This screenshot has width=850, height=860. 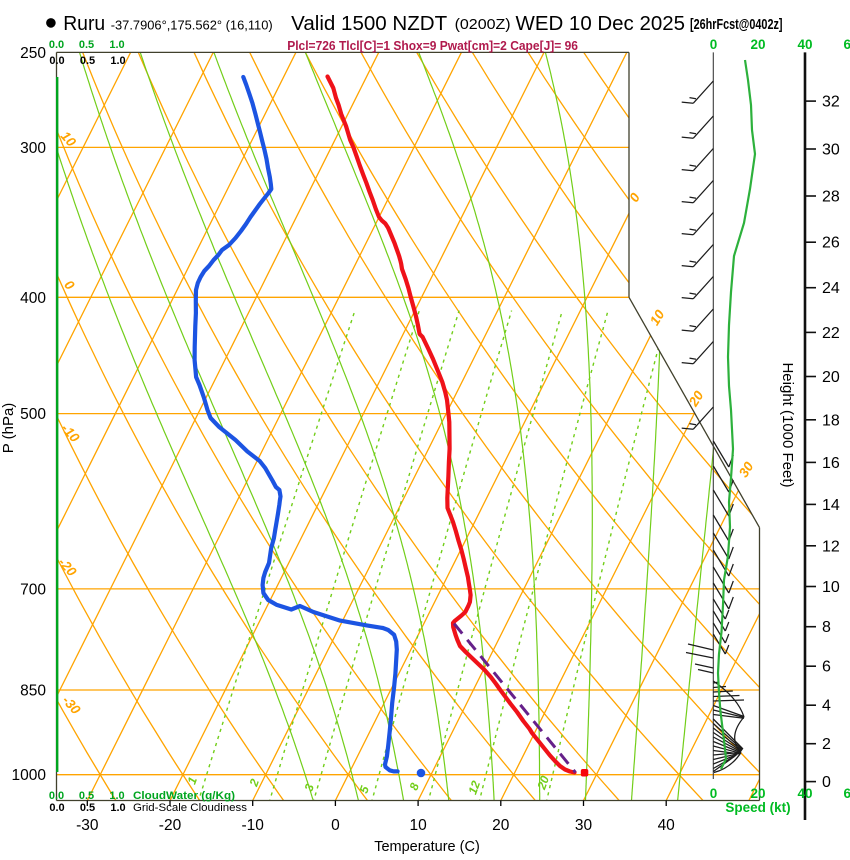 What do you see at coordinates (757, 807) in the screenshot?
I see `svg-text: Speed (kt)` at bounding box center [757, 807].